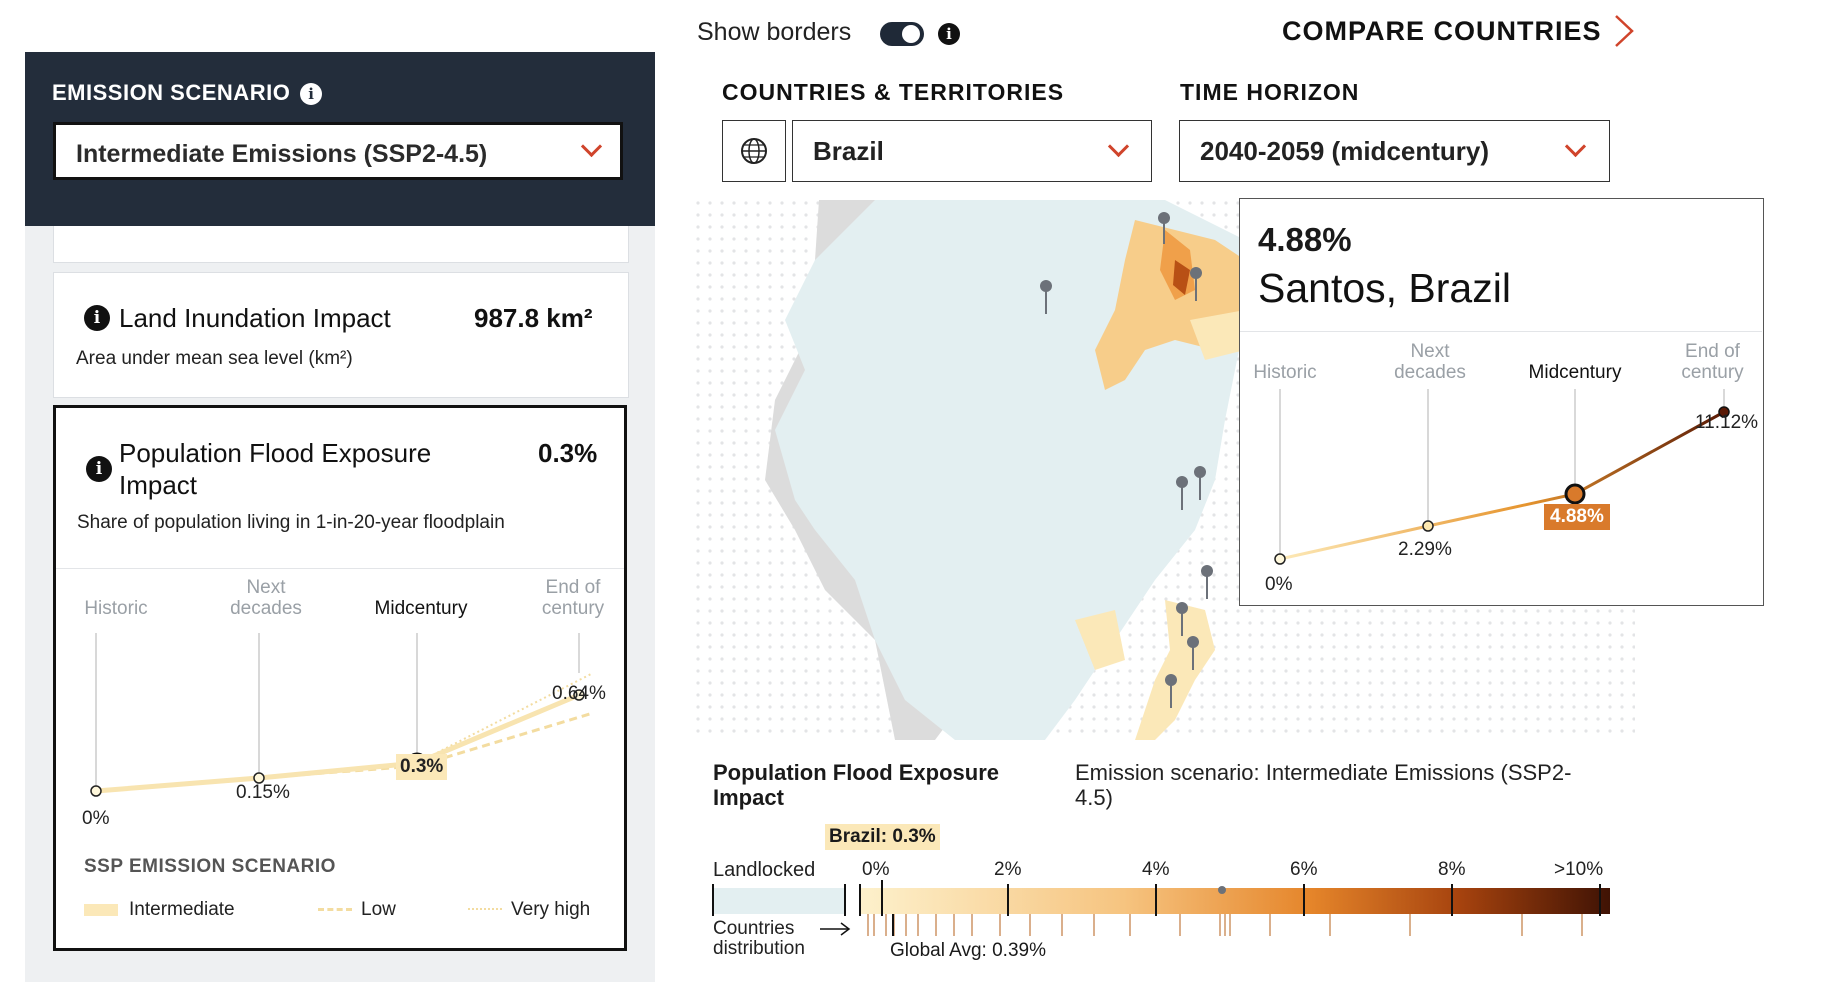 This screenshot has width=1844, height=982. Describe the element at coordinates (1430, 372) in the screenshot. I see `tooltip-timeline-next-line2: decades` at that location.